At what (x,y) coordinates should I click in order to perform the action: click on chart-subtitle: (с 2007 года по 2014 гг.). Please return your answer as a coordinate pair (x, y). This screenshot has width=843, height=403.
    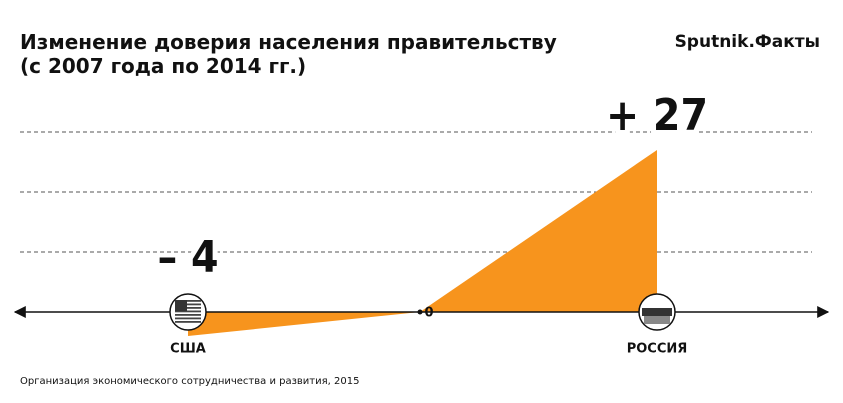
    Looking at the image, I should click on (163, 66).